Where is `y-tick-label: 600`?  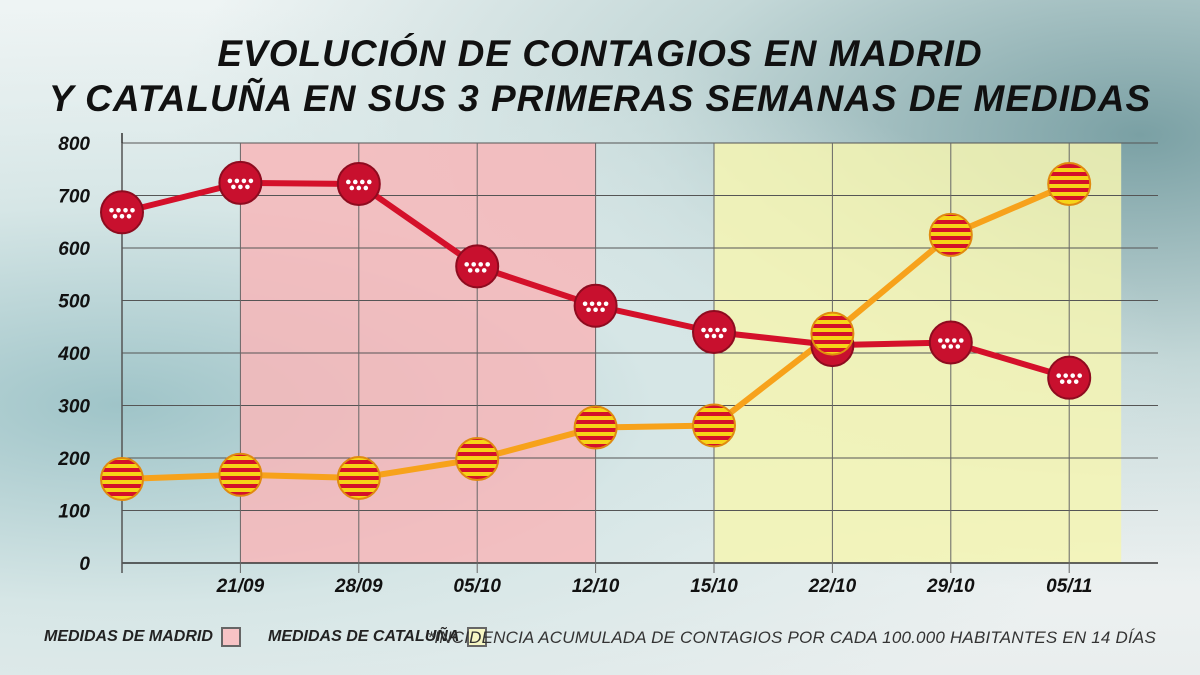 y-tick-label: 600 is located at coordinates (74, 249).